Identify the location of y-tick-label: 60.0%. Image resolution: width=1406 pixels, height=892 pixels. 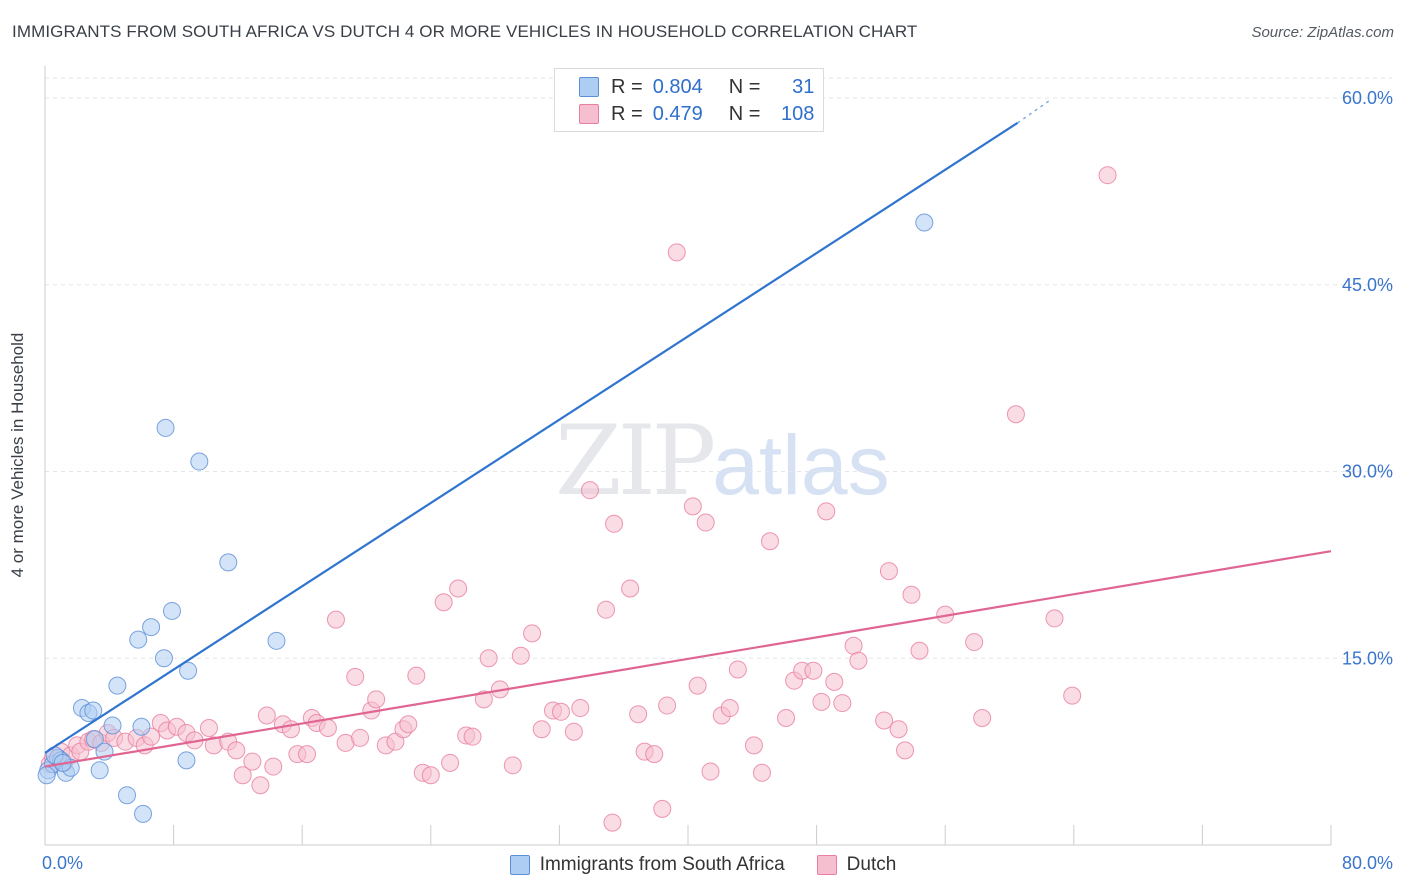
(1367, 98).